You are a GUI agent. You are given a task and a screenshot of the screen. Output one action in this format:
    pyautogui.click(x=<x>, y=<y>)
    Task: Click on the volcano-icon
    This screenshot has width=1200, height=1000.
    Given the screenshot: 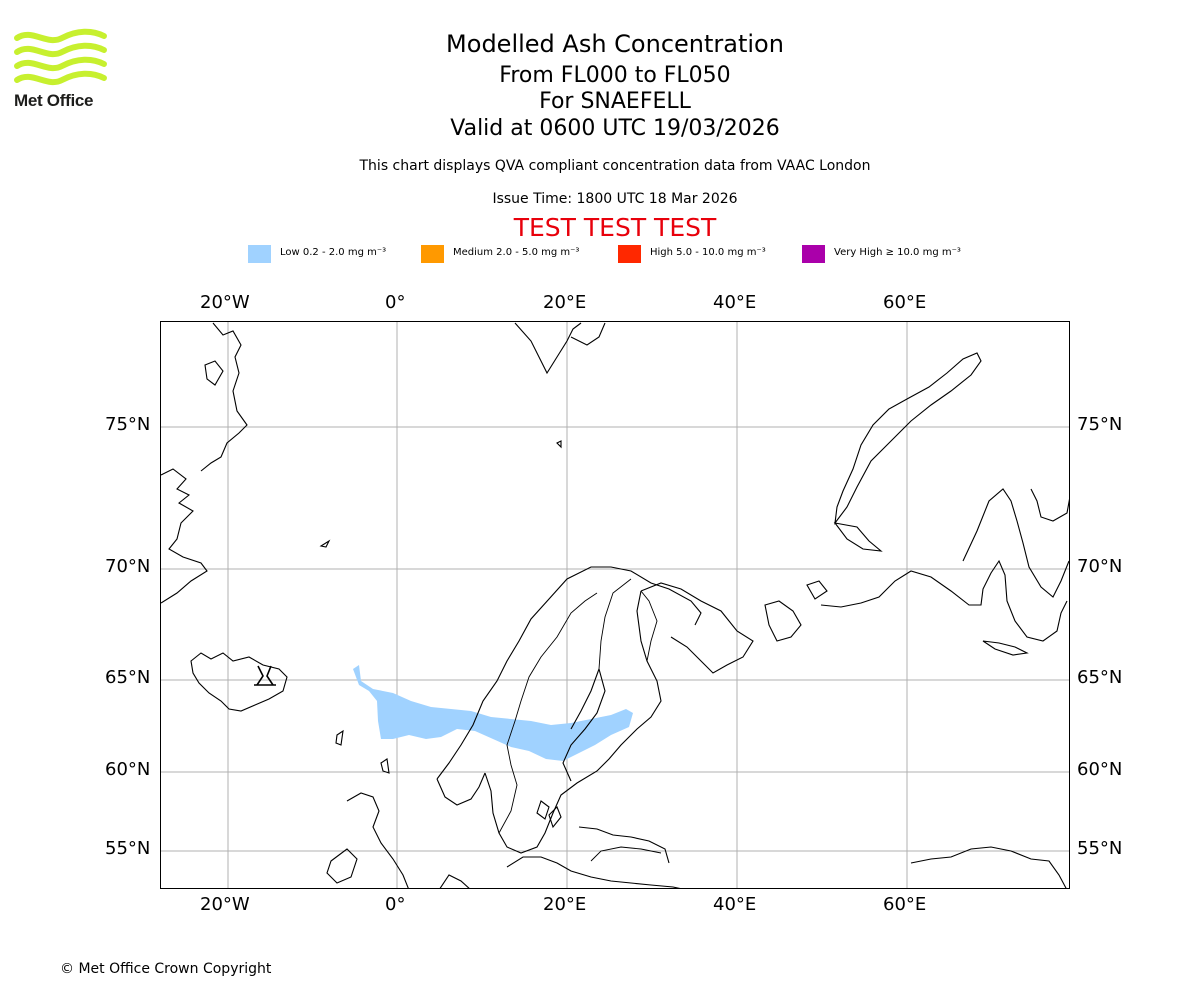 What is the action you would take?
    pyautogui.click(x=265, y=675)
    